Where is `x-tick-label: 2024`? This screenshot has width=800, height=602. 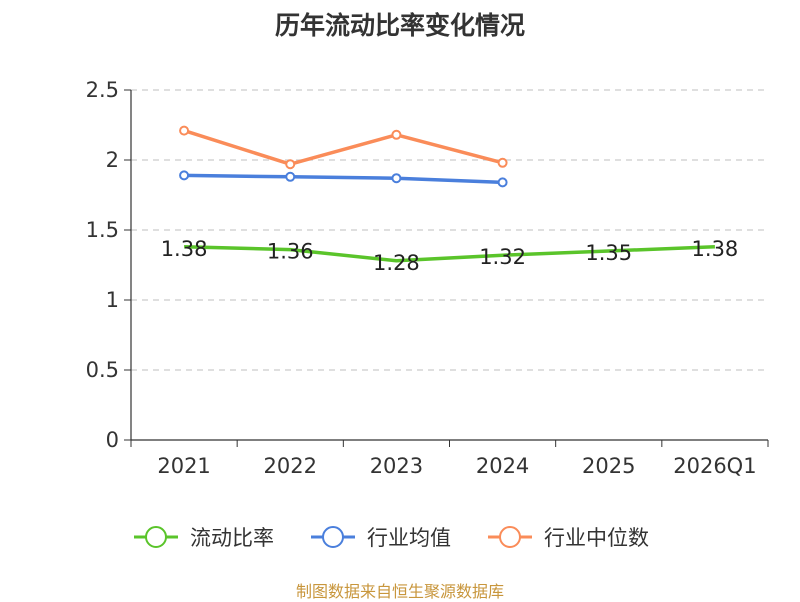 x-tick-label: 2024 is located at coordinates (502, 466).